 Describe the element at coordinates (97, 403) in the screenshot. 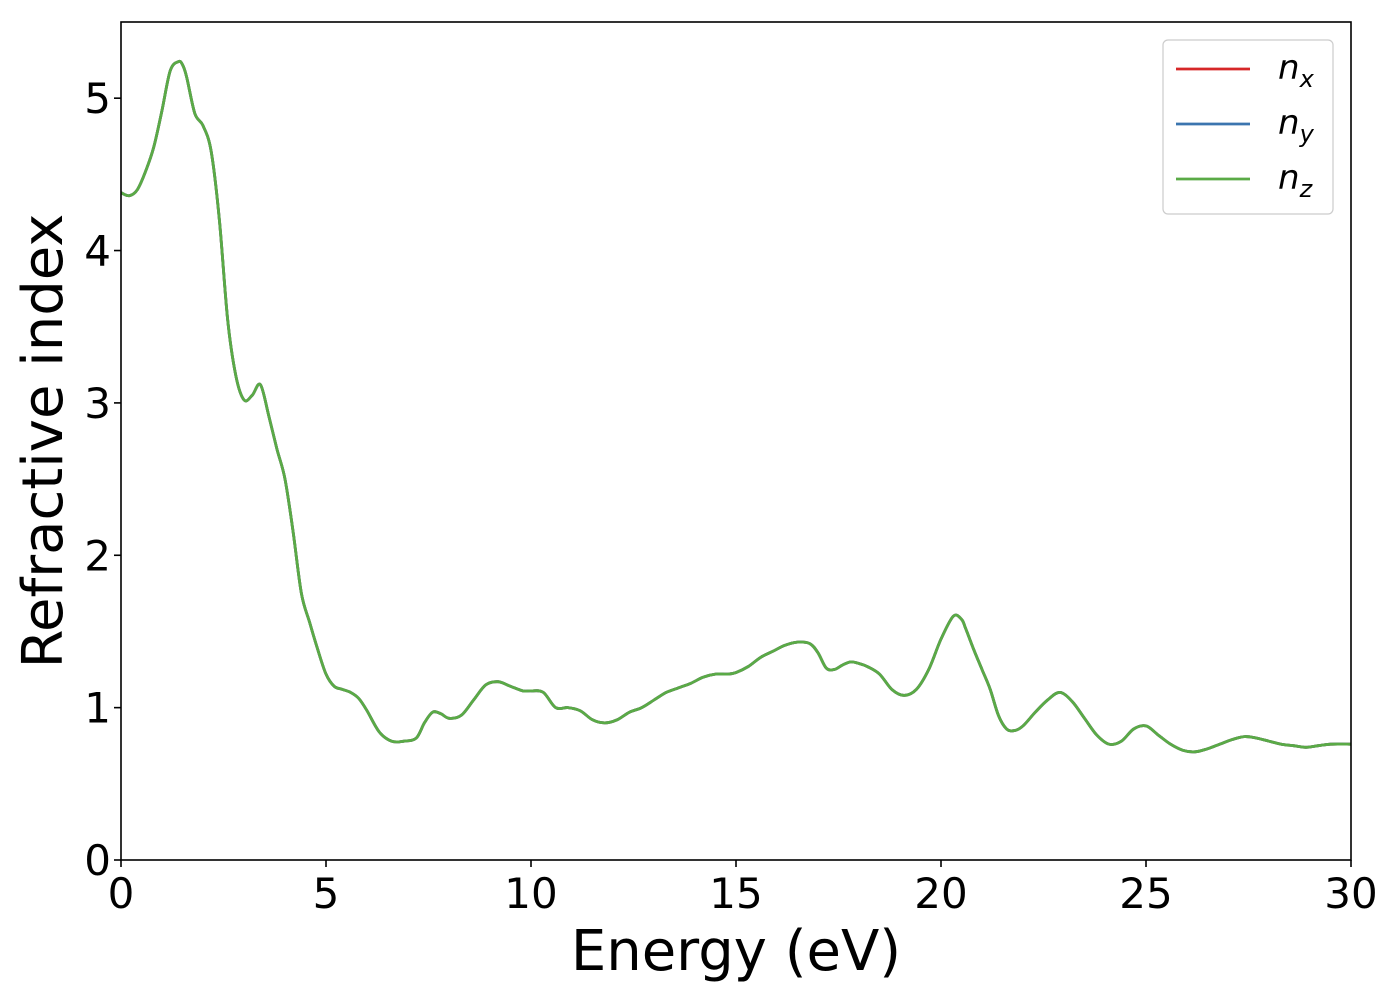

I see `y-tick-label: 3` at that location.